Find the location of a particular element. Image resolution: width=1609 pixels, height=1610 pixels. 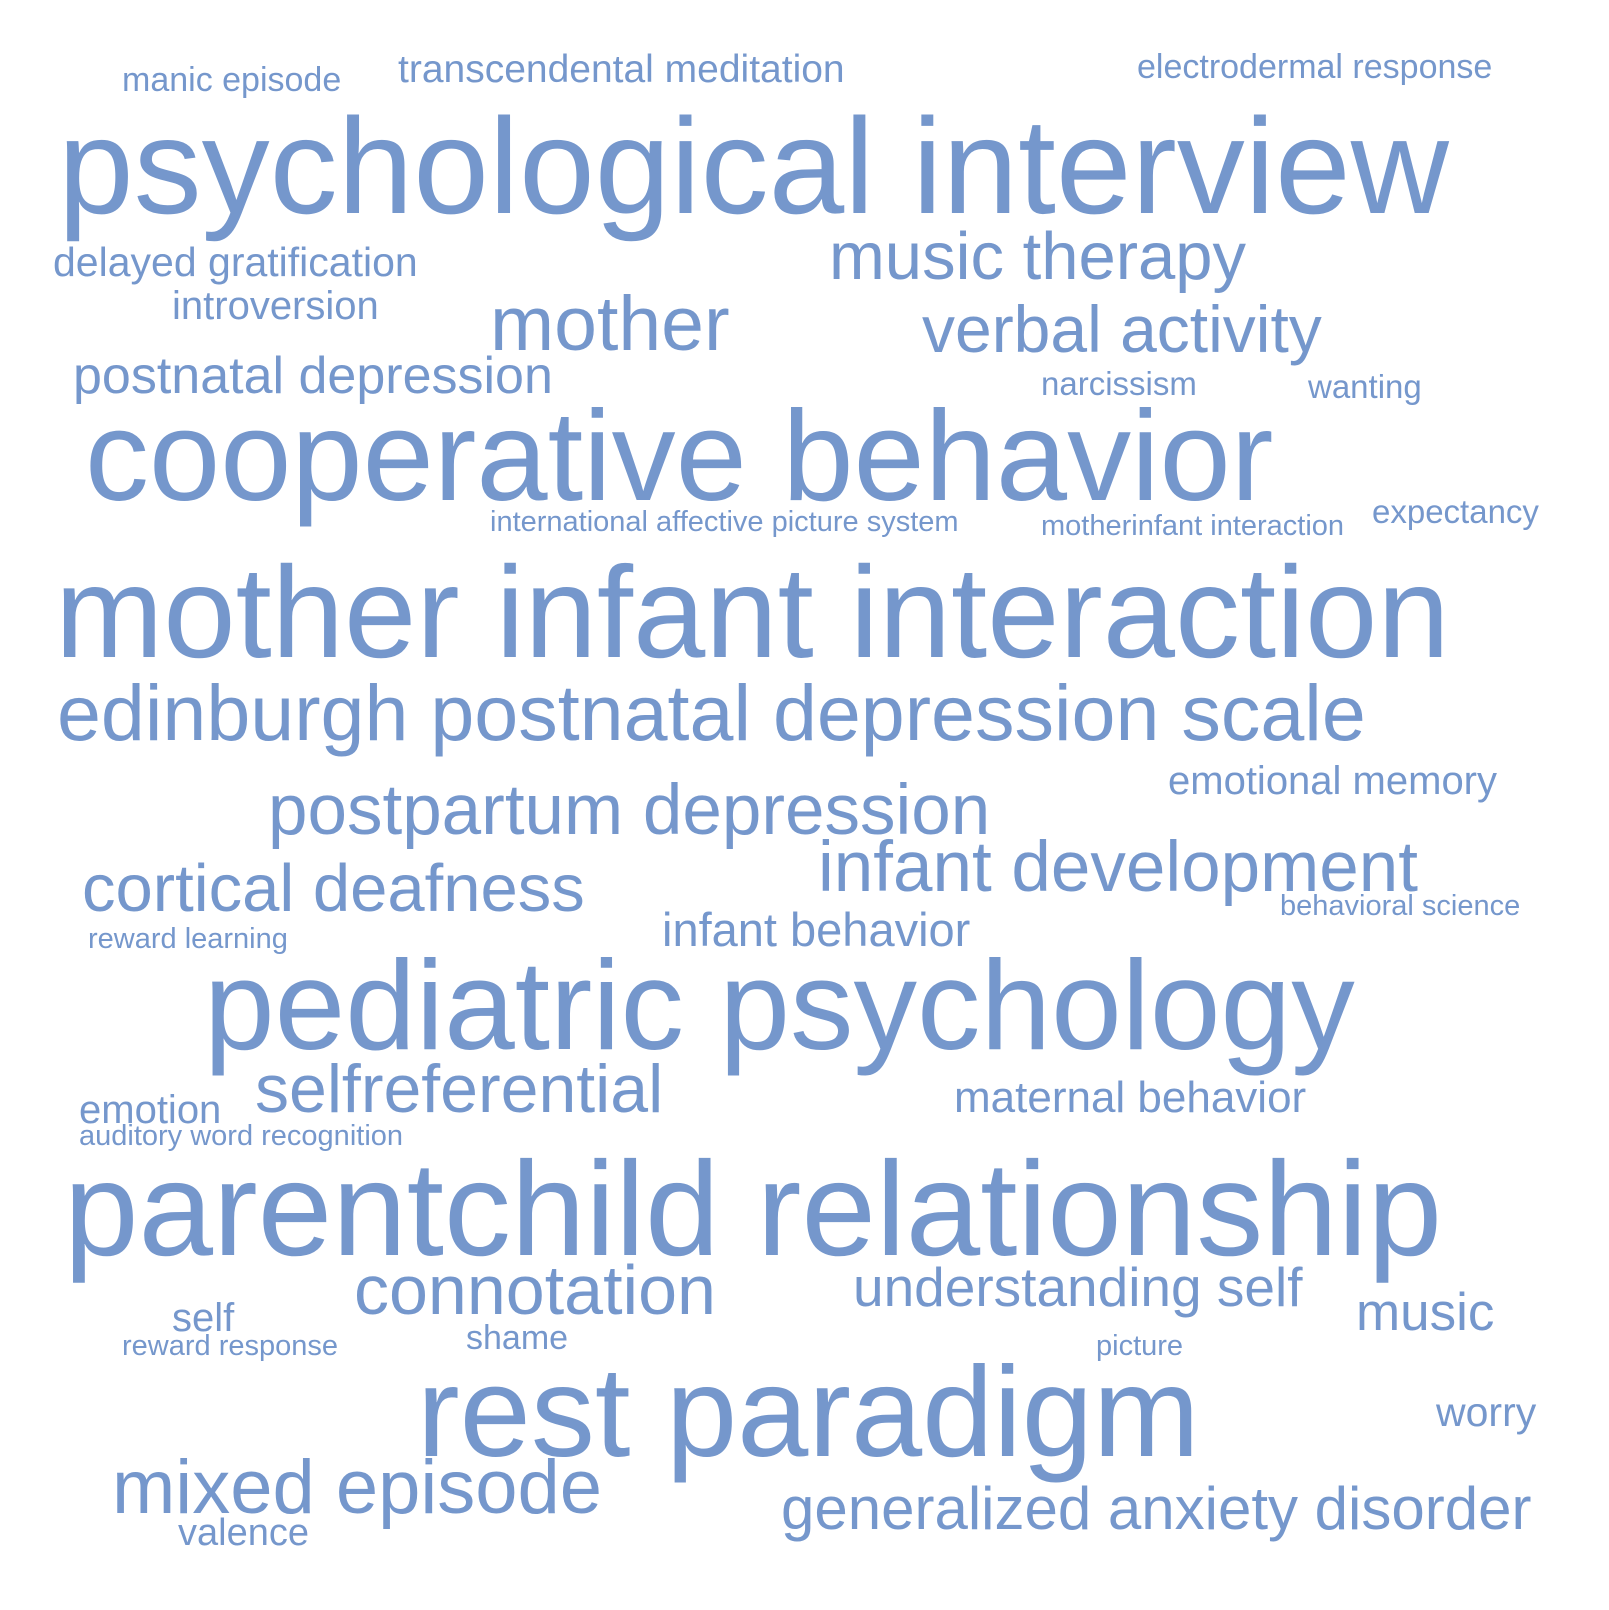

word-mixed-episode: mixed episode is located at coordinates (357, 1487).